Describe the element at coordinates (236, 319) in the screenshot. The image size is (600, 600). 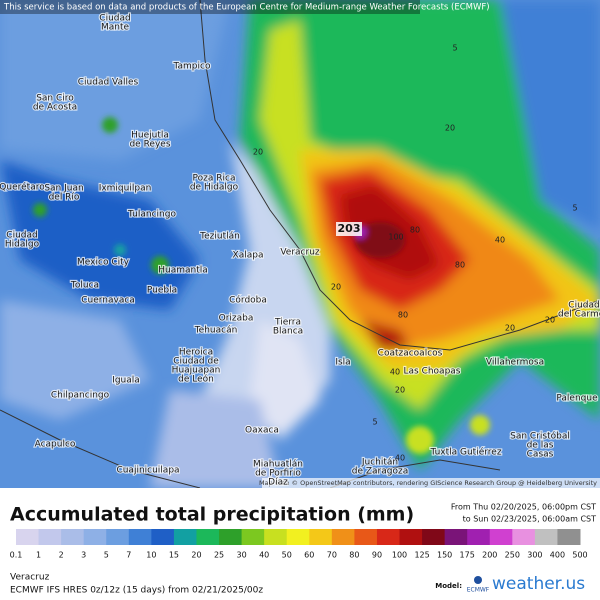
I see `city-label: Orizaba` at that location.